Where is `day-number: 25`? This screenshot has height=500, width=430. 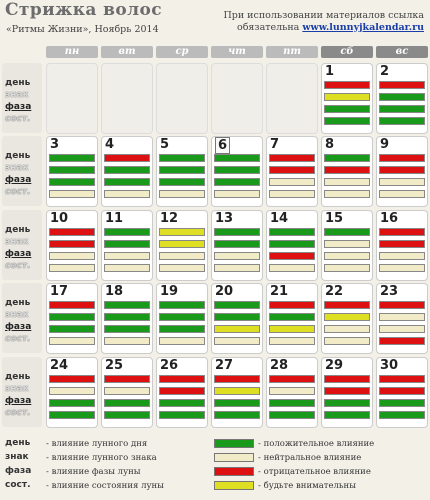
day-number: 25 is located at coordinates (114, 365).